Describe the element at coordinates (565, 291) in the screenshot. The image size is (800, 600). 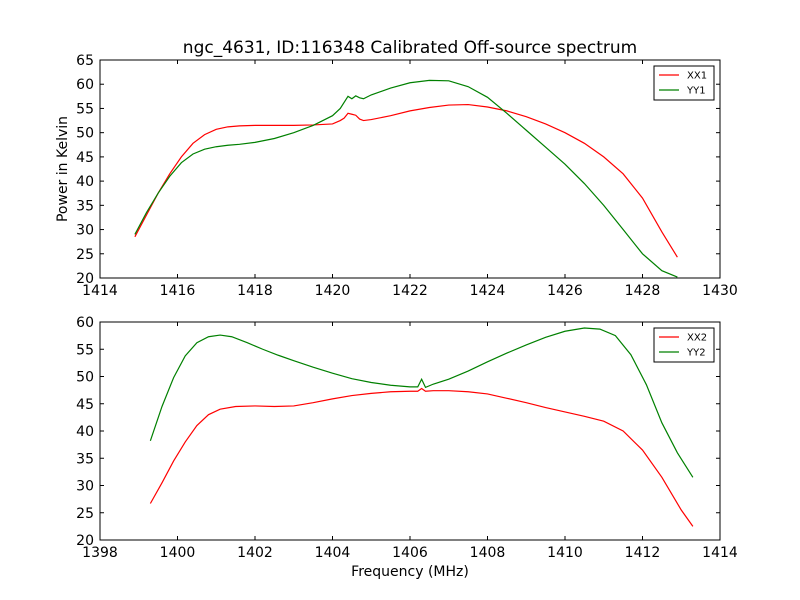
I see `top-x-tick-label: 1426` at that location.